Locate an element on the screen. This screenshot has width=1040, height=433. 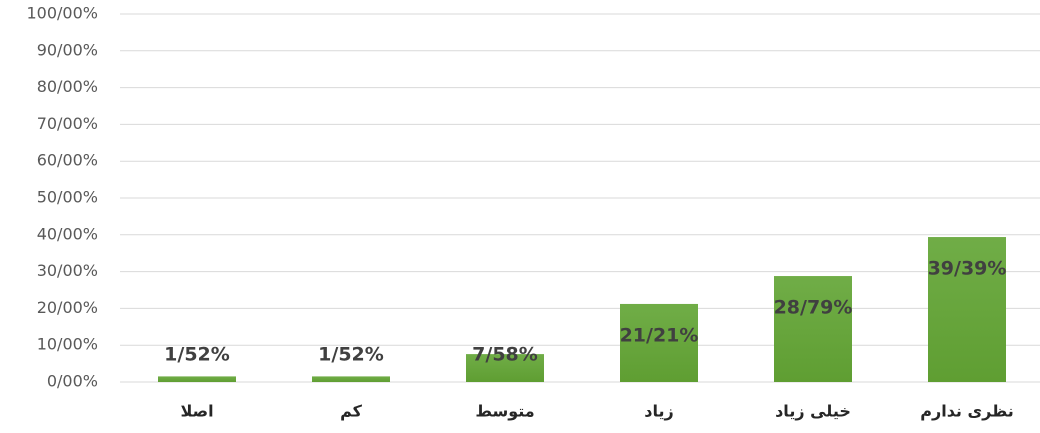
y-tick-label: 30/00% is located at coordinates (67, 270).